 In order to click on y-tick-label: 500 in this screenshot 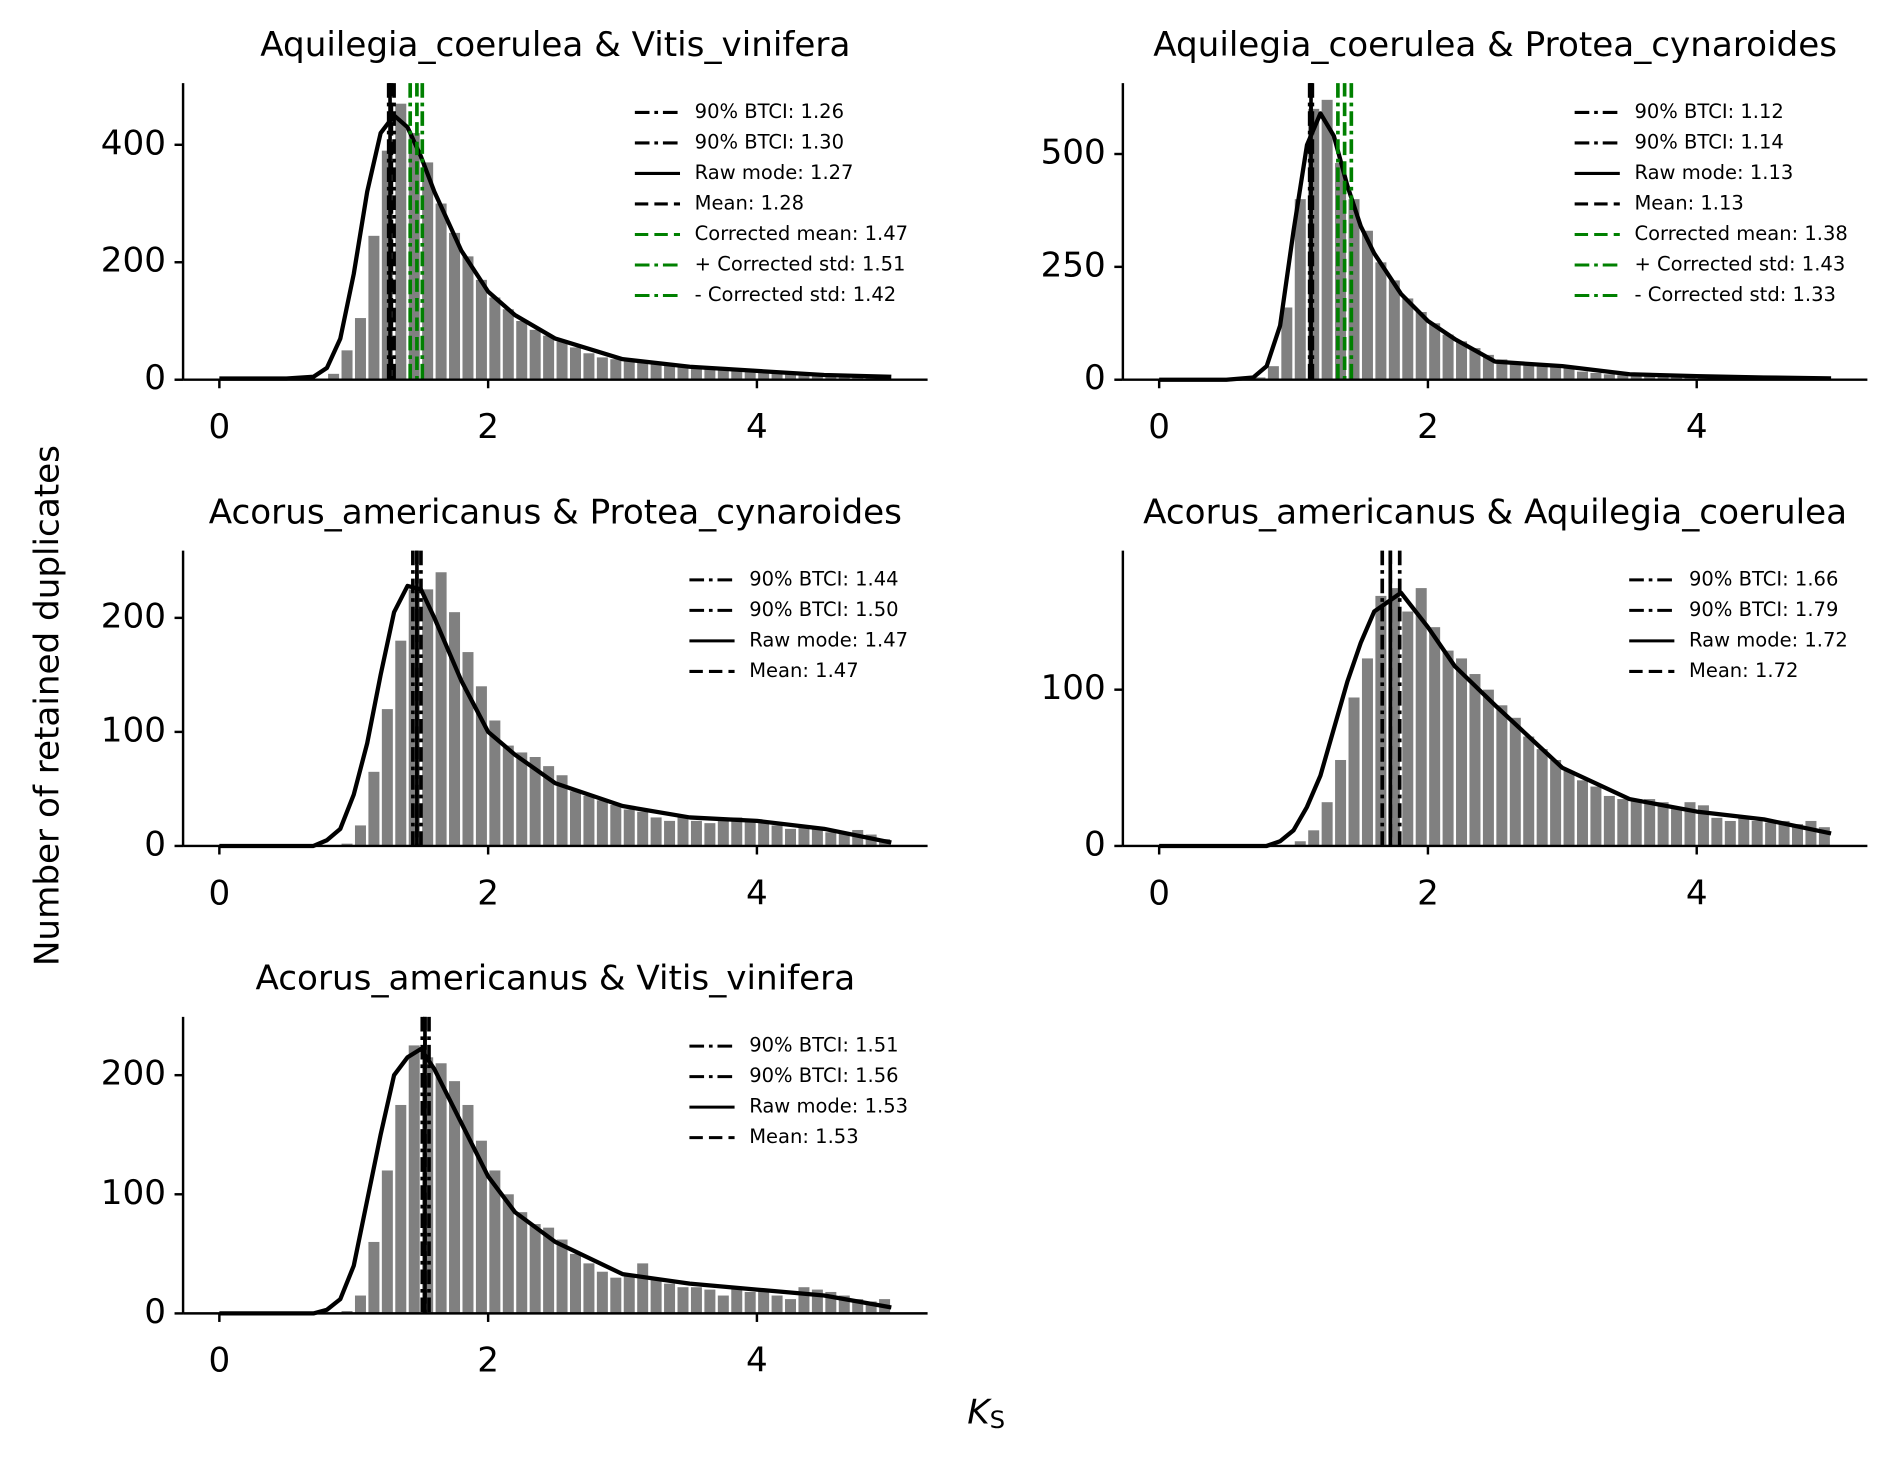, I will do `click(1073, 153)`.